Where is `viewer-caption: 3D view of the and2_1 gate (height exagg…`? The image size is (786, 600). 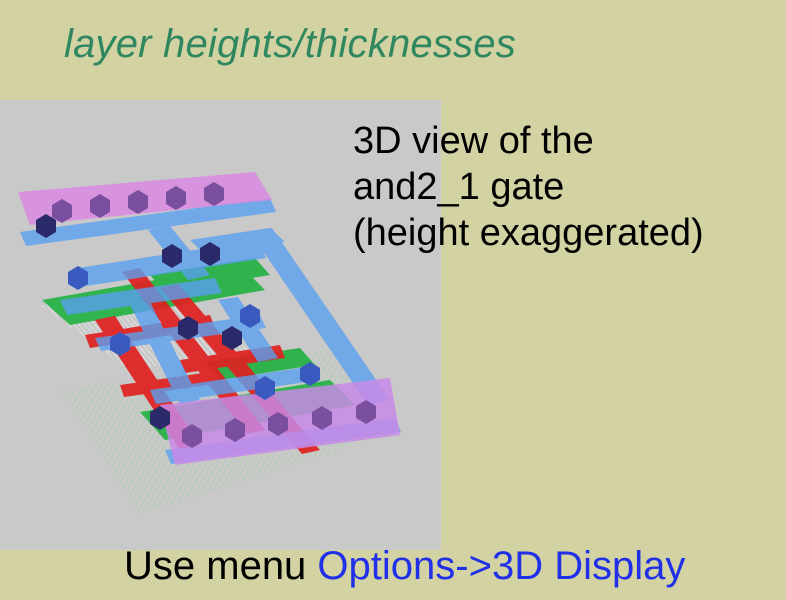 viewer-caption: 3D view of the and2_1 gate (height exagg… is located at coordinates (528, 187).